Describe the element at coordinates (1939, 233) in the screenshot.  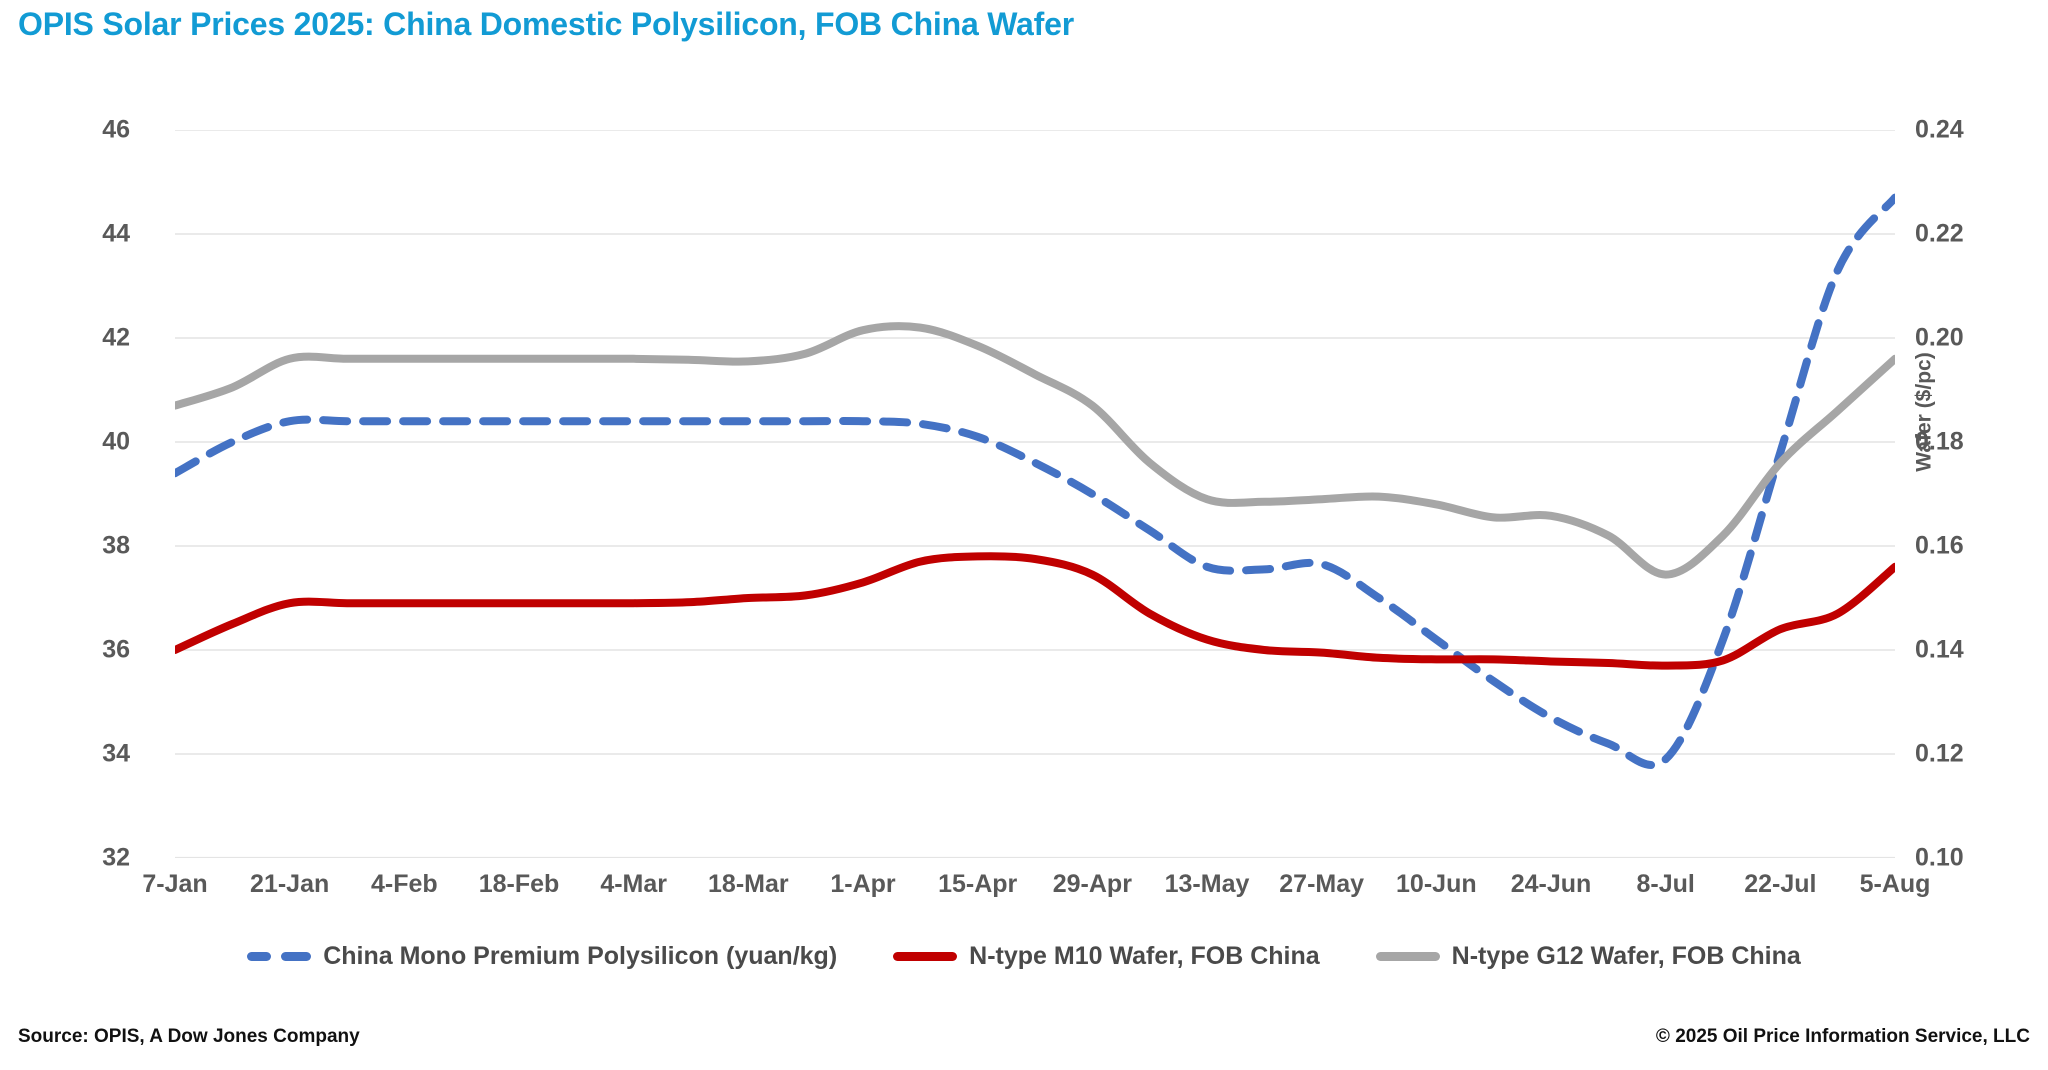
I see `y-axis-right-tick: 0.22` at that location.